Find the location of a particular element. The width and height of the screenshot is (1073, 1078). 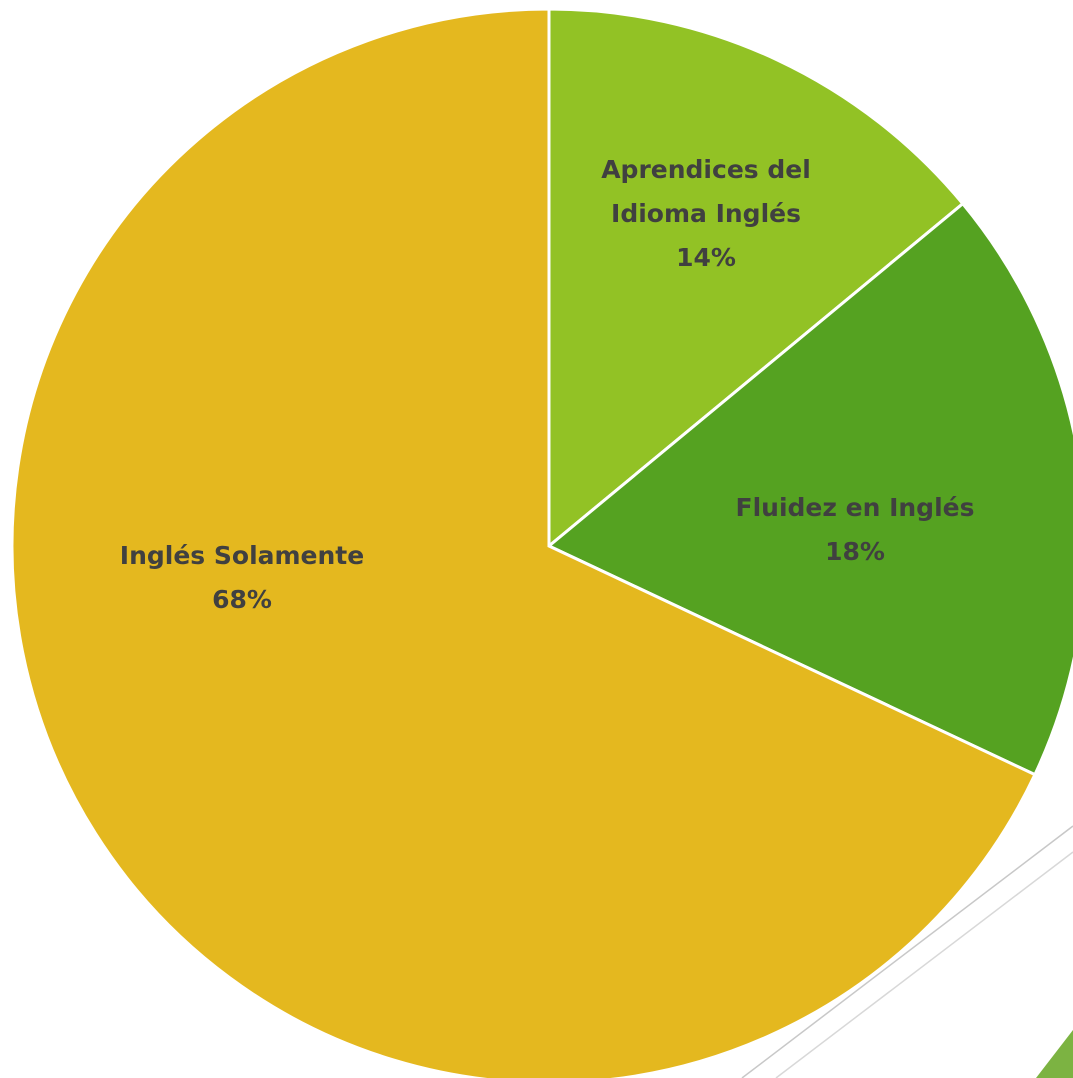

category-label: Fluidez en Inglés is located at coordinates (855, 507).